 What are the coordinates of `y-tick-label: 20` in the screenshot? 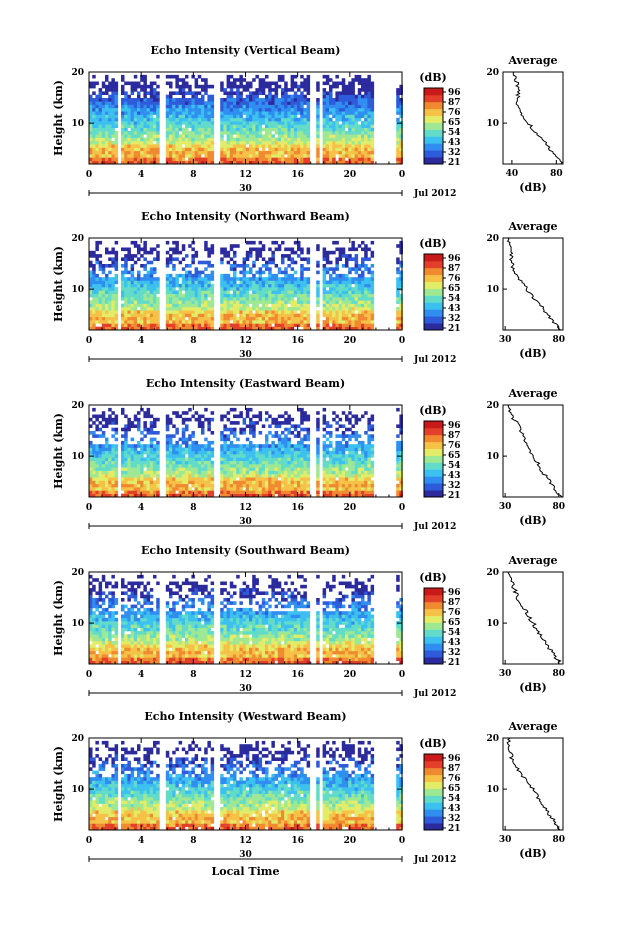 It's located at (77, 73).